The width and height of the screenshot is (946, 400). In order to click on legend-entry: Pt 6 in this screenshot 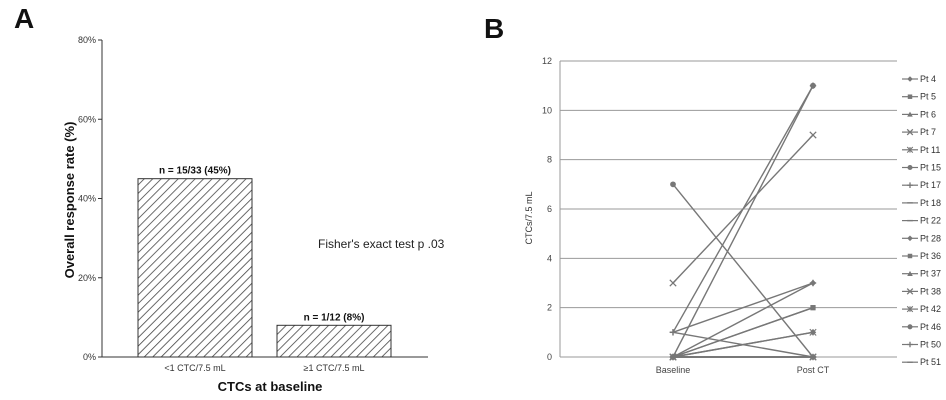, I will do `click(919, 114)`.